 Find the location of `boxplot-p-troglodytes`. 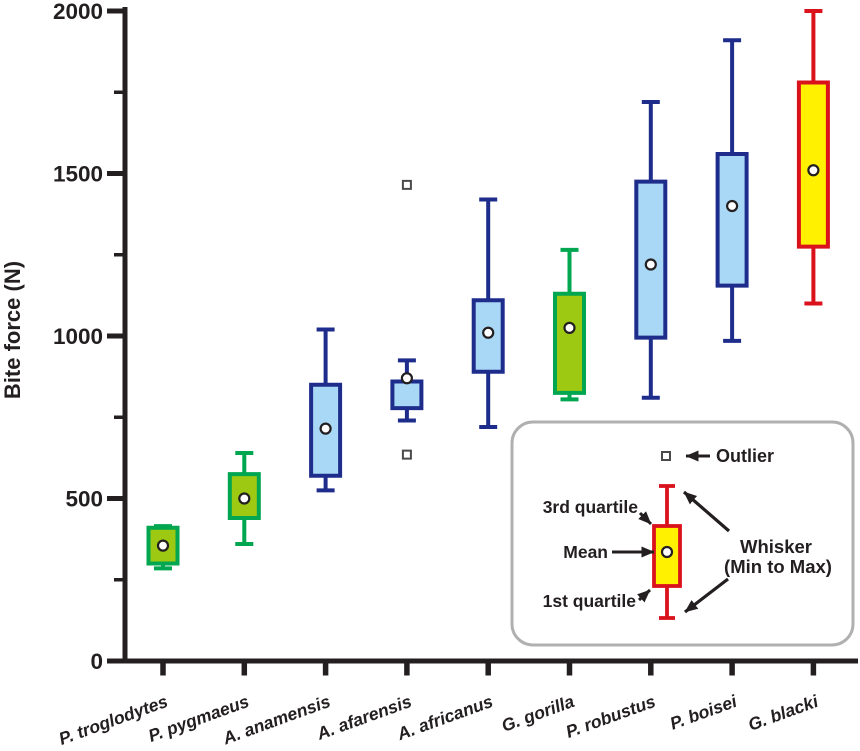

boxplot-p-troglodytes is located at coordinates (163, 547).